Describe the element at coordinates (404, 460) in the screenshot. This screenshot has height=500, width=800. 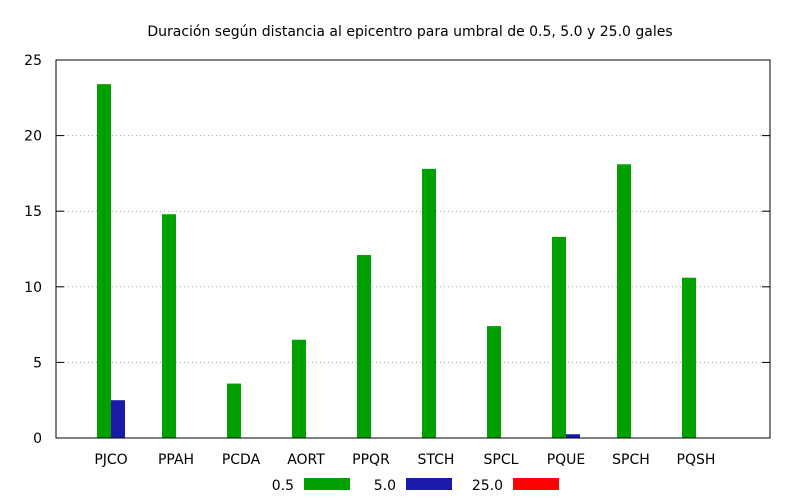
I see `x-axis: PJCO PPAH PCDA AORT PPQR STCH SPCL PQUE SPCH PQSH` at that location.